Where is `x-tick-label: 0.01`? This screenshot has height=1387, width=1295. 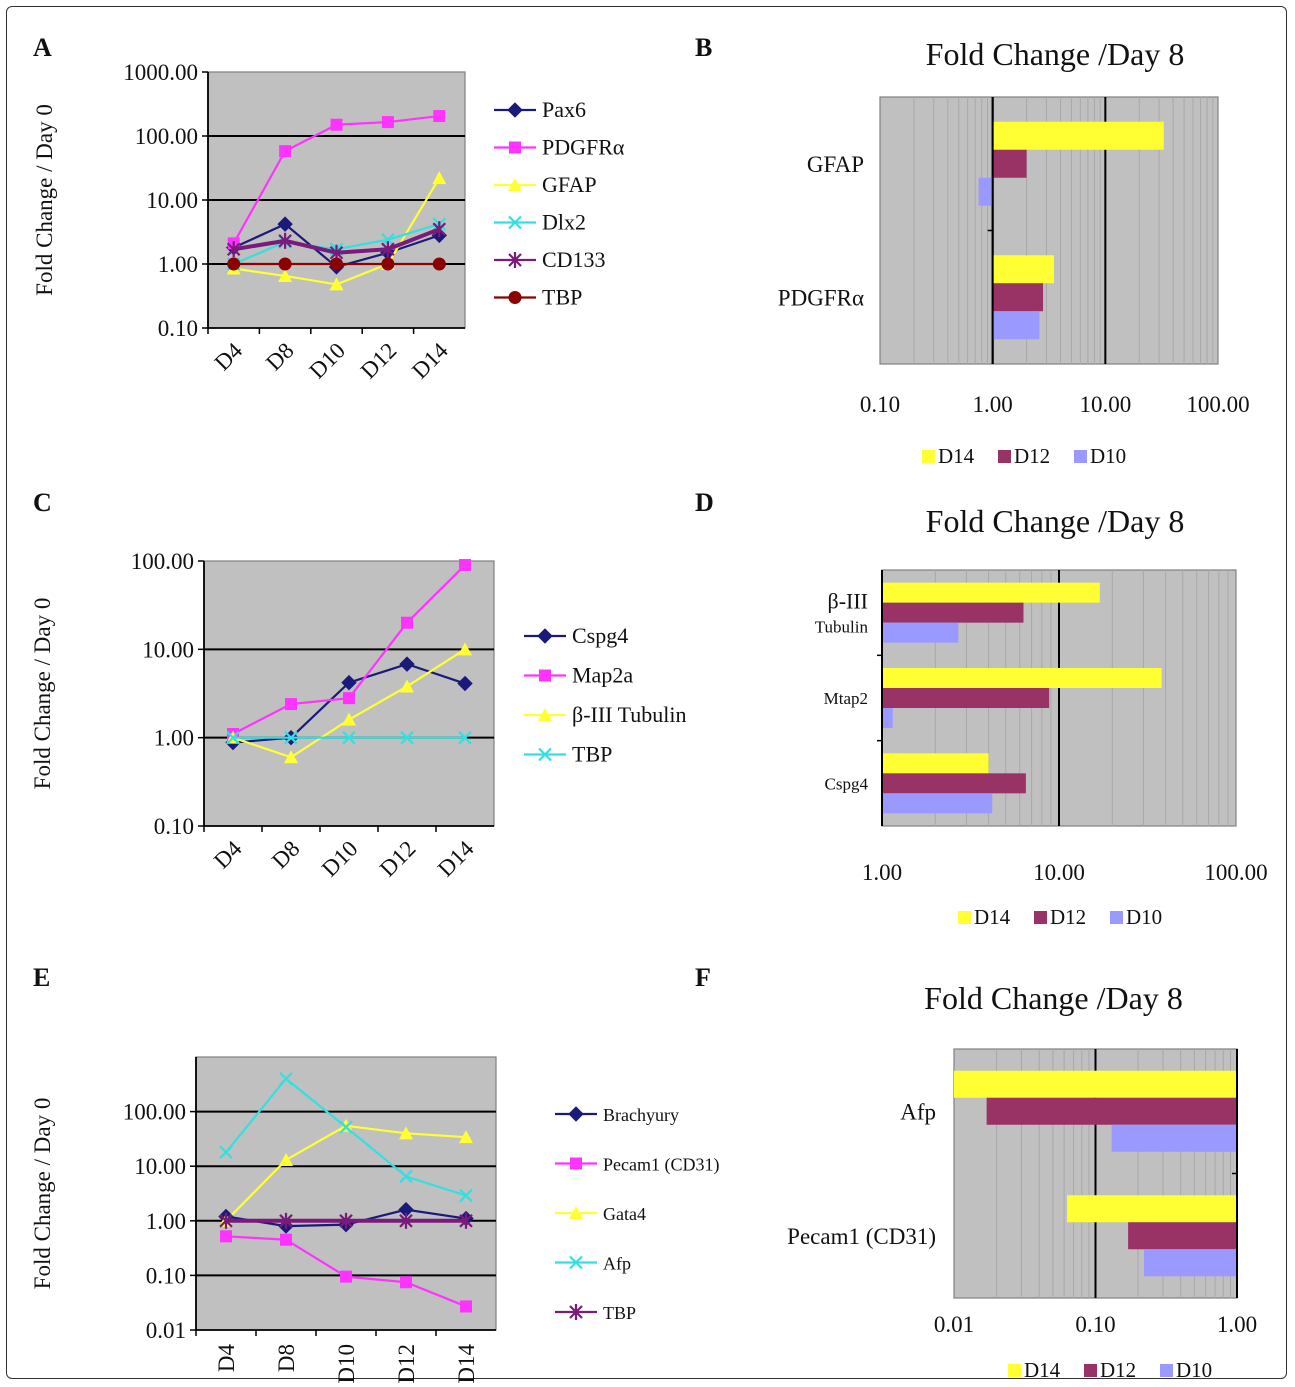 x-tick-label: 0.01 is located at coordinates (954, 1324).